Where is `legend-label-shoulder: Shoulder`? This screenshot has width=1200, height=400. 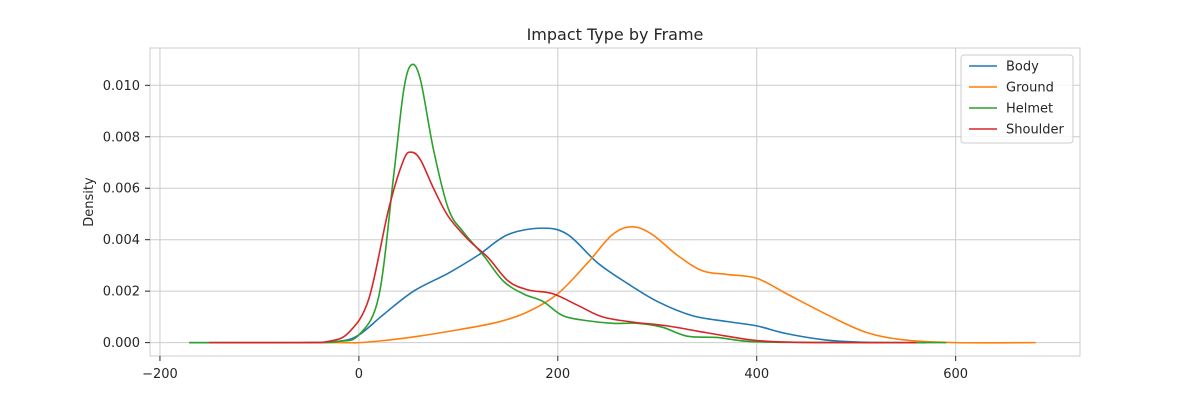 legend-label-shoulder: Shoulder is located at coordinates (1035, 130).